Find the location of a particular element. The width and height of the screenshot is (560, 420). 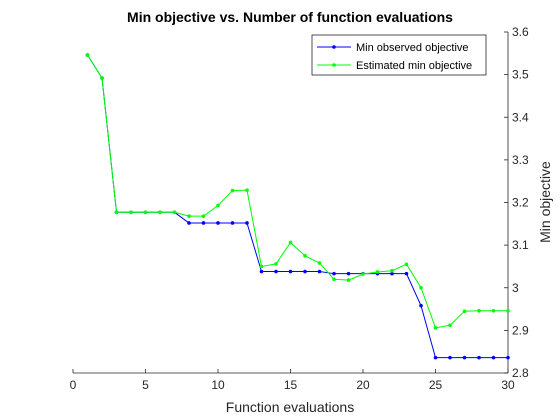

x-tick-label: 25 is located at coordinates (436, 385).